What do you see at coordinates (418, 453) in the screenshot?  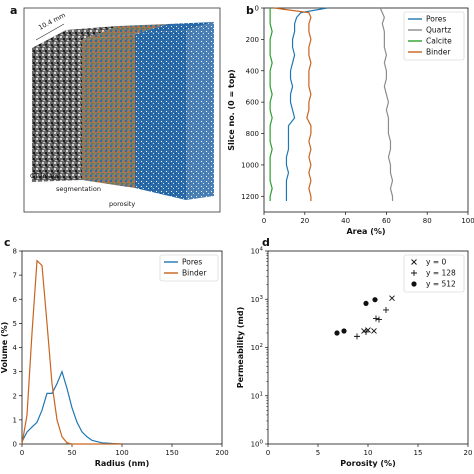 I see `x-tick-label: 15` at bounding box center [418, 453].